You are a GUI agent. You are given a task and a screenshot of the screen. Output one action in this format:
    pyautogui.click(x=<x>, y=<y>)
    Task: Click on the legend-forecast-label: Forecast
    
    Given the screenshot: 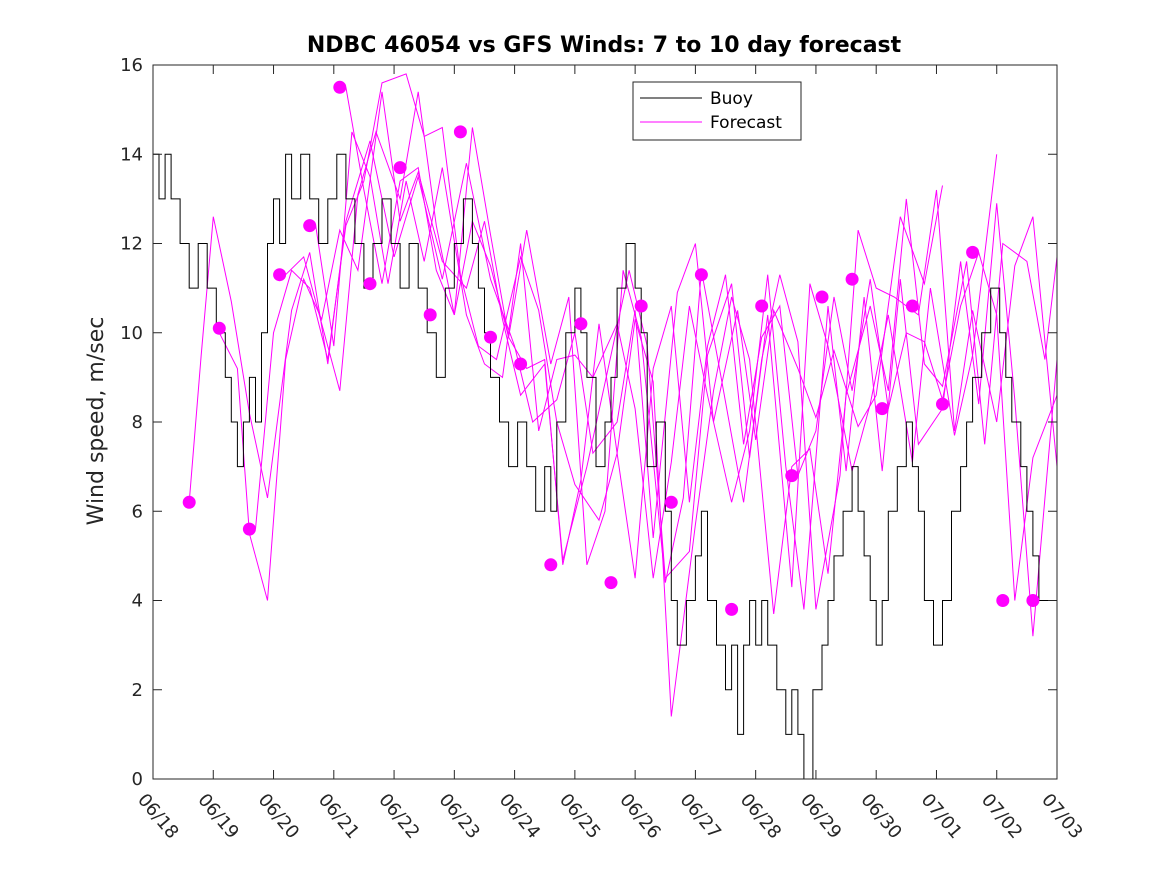 What is the action you would take?
    pyautogui.click(x=746, y=123)
    